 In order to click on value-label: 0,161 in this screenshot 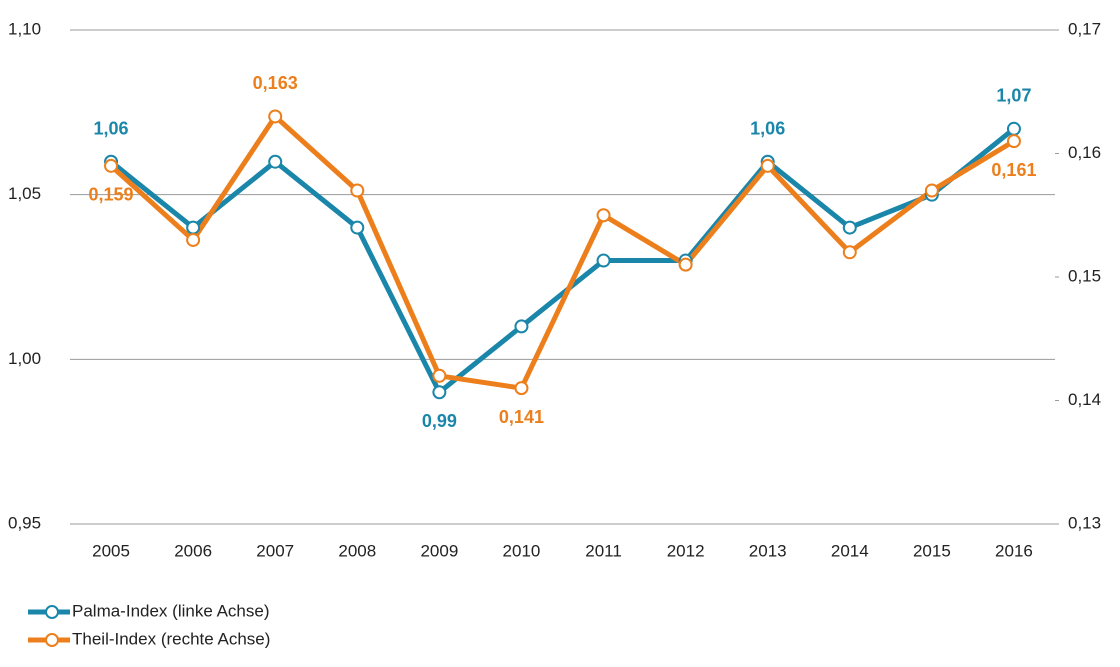, I will do `click(1013, 170)`.